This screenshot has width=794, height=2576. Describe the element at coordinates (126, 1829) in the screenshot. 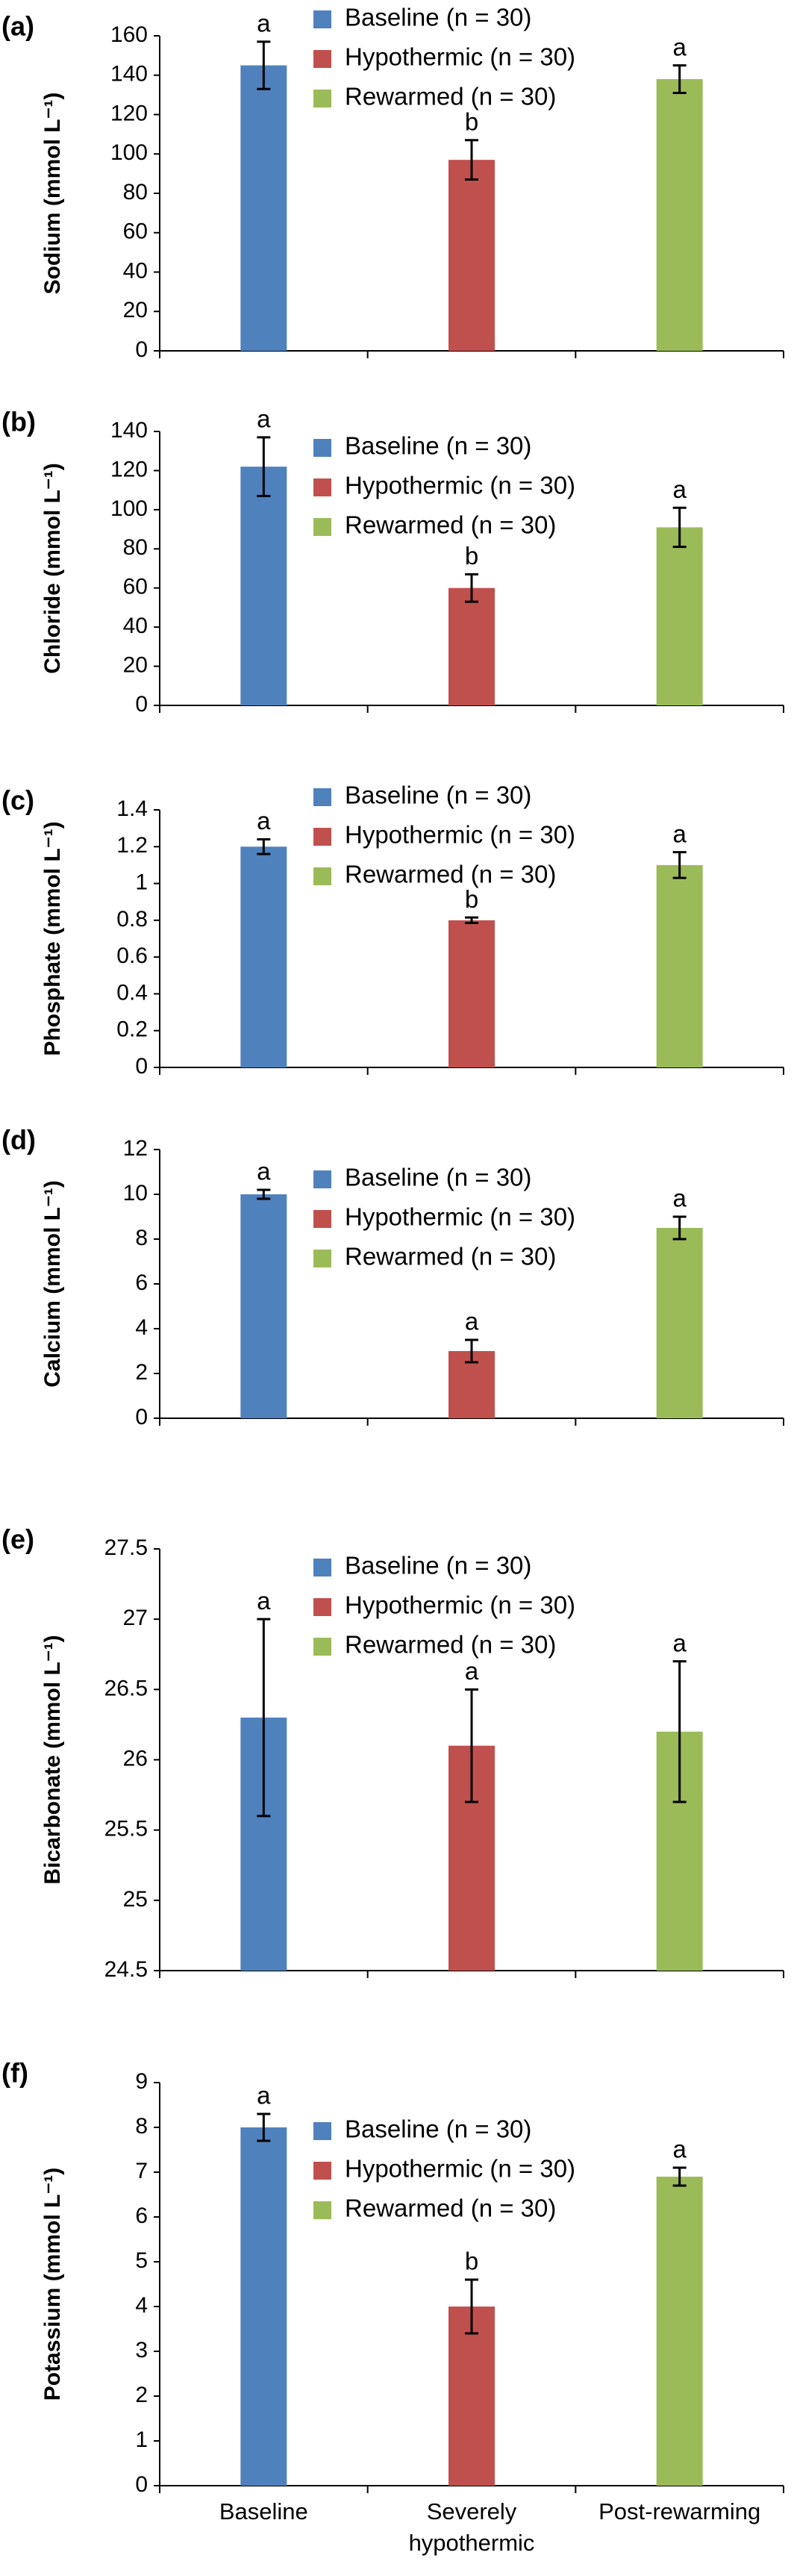

I see `y-tick-label: 25.5` at that location.